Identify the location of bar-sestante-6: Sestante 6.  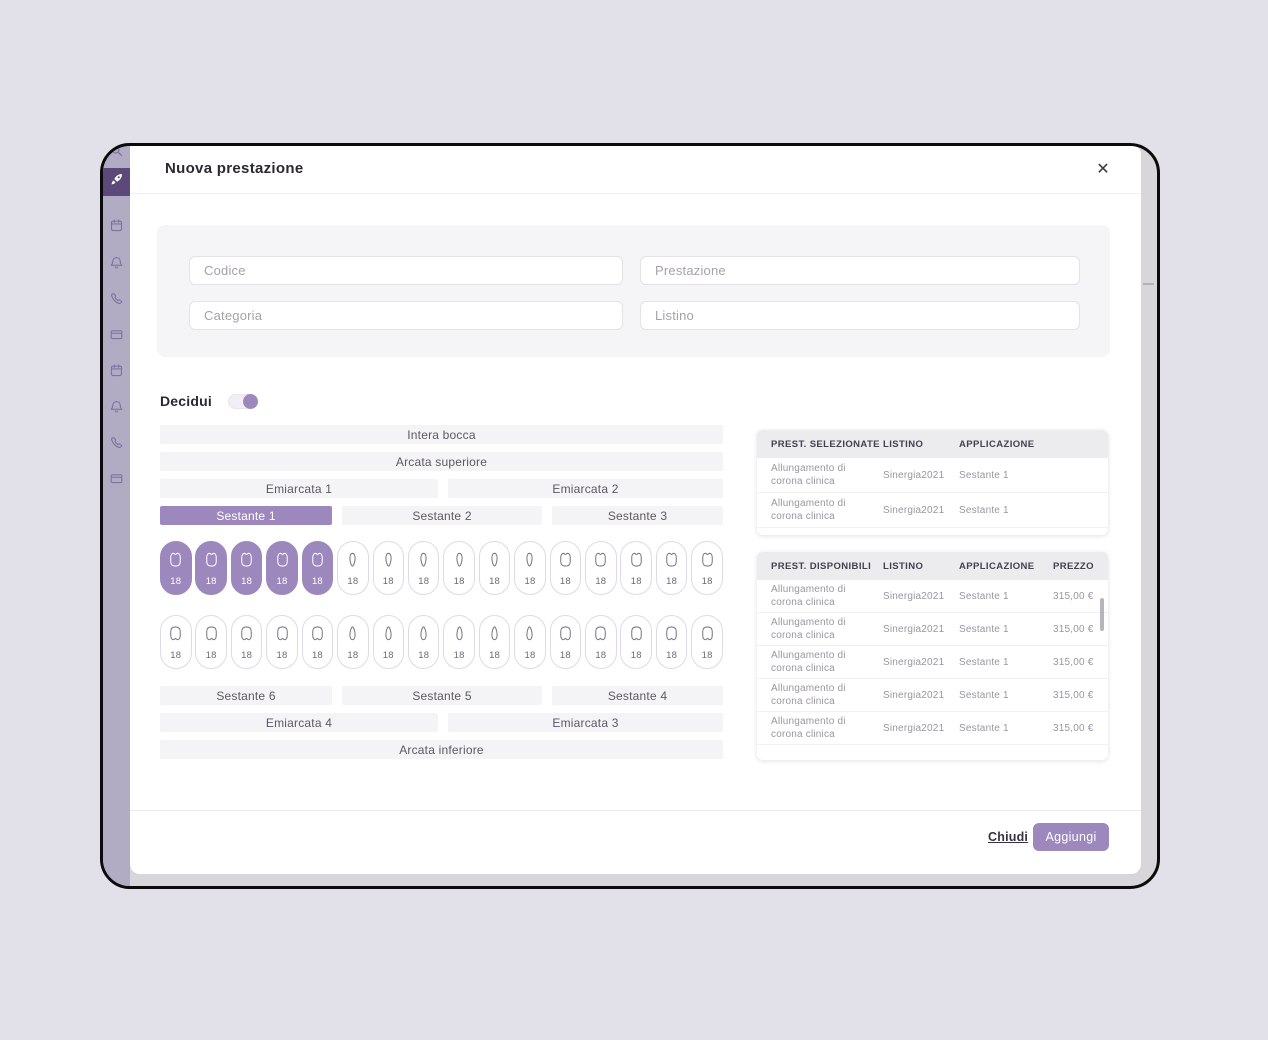
(246, 695).